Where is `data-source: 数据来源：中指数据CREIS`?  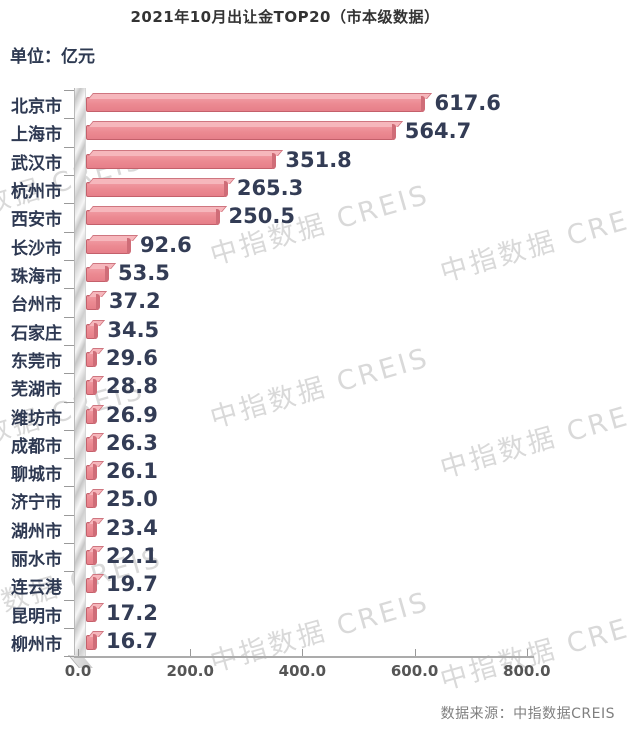
data-source: 数据来源：中指数据CREIS is located at coordinates (527, 714).